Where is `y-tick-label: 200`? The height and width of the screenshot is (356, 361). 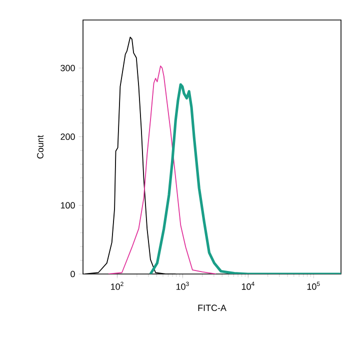 y-tick-label: 200 is located at coordinates (67, 137).